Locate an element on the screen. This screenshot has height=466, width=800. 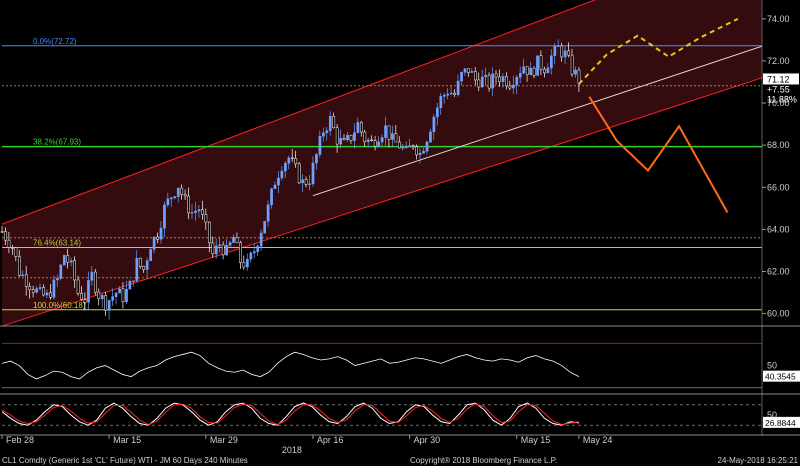
fib-level-label: 100.0%(60.18) is located at coordinates (59, 305).